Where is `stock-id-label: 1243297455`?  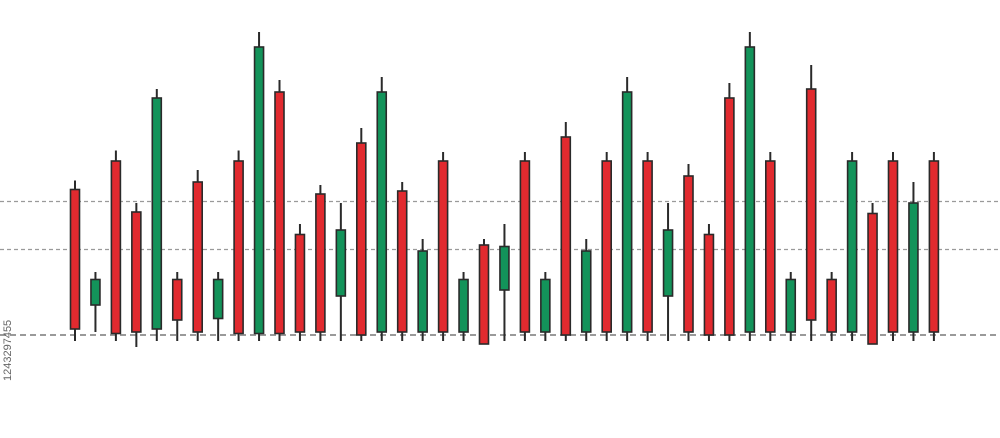
stock-id-label: 1243297455 is located at coordinates (8, 350).